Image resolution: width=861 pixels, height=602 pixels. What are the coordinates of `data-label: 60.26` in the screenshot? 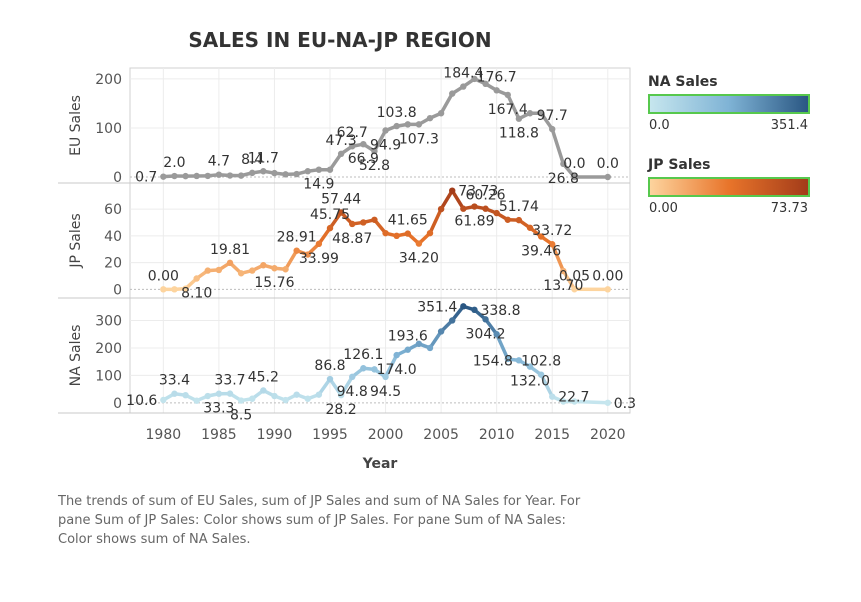 It's located at (486, 196).